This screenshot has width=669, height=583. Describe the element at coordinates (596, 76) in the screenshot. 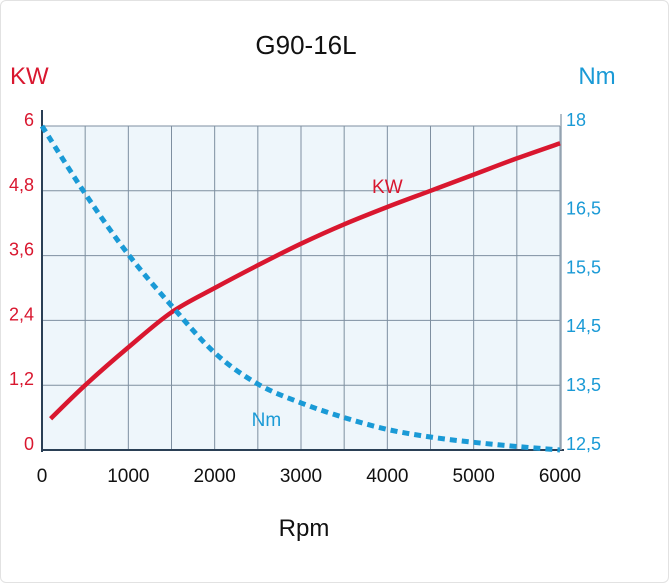

I see `y-right-axis-label: Nm` at that location.